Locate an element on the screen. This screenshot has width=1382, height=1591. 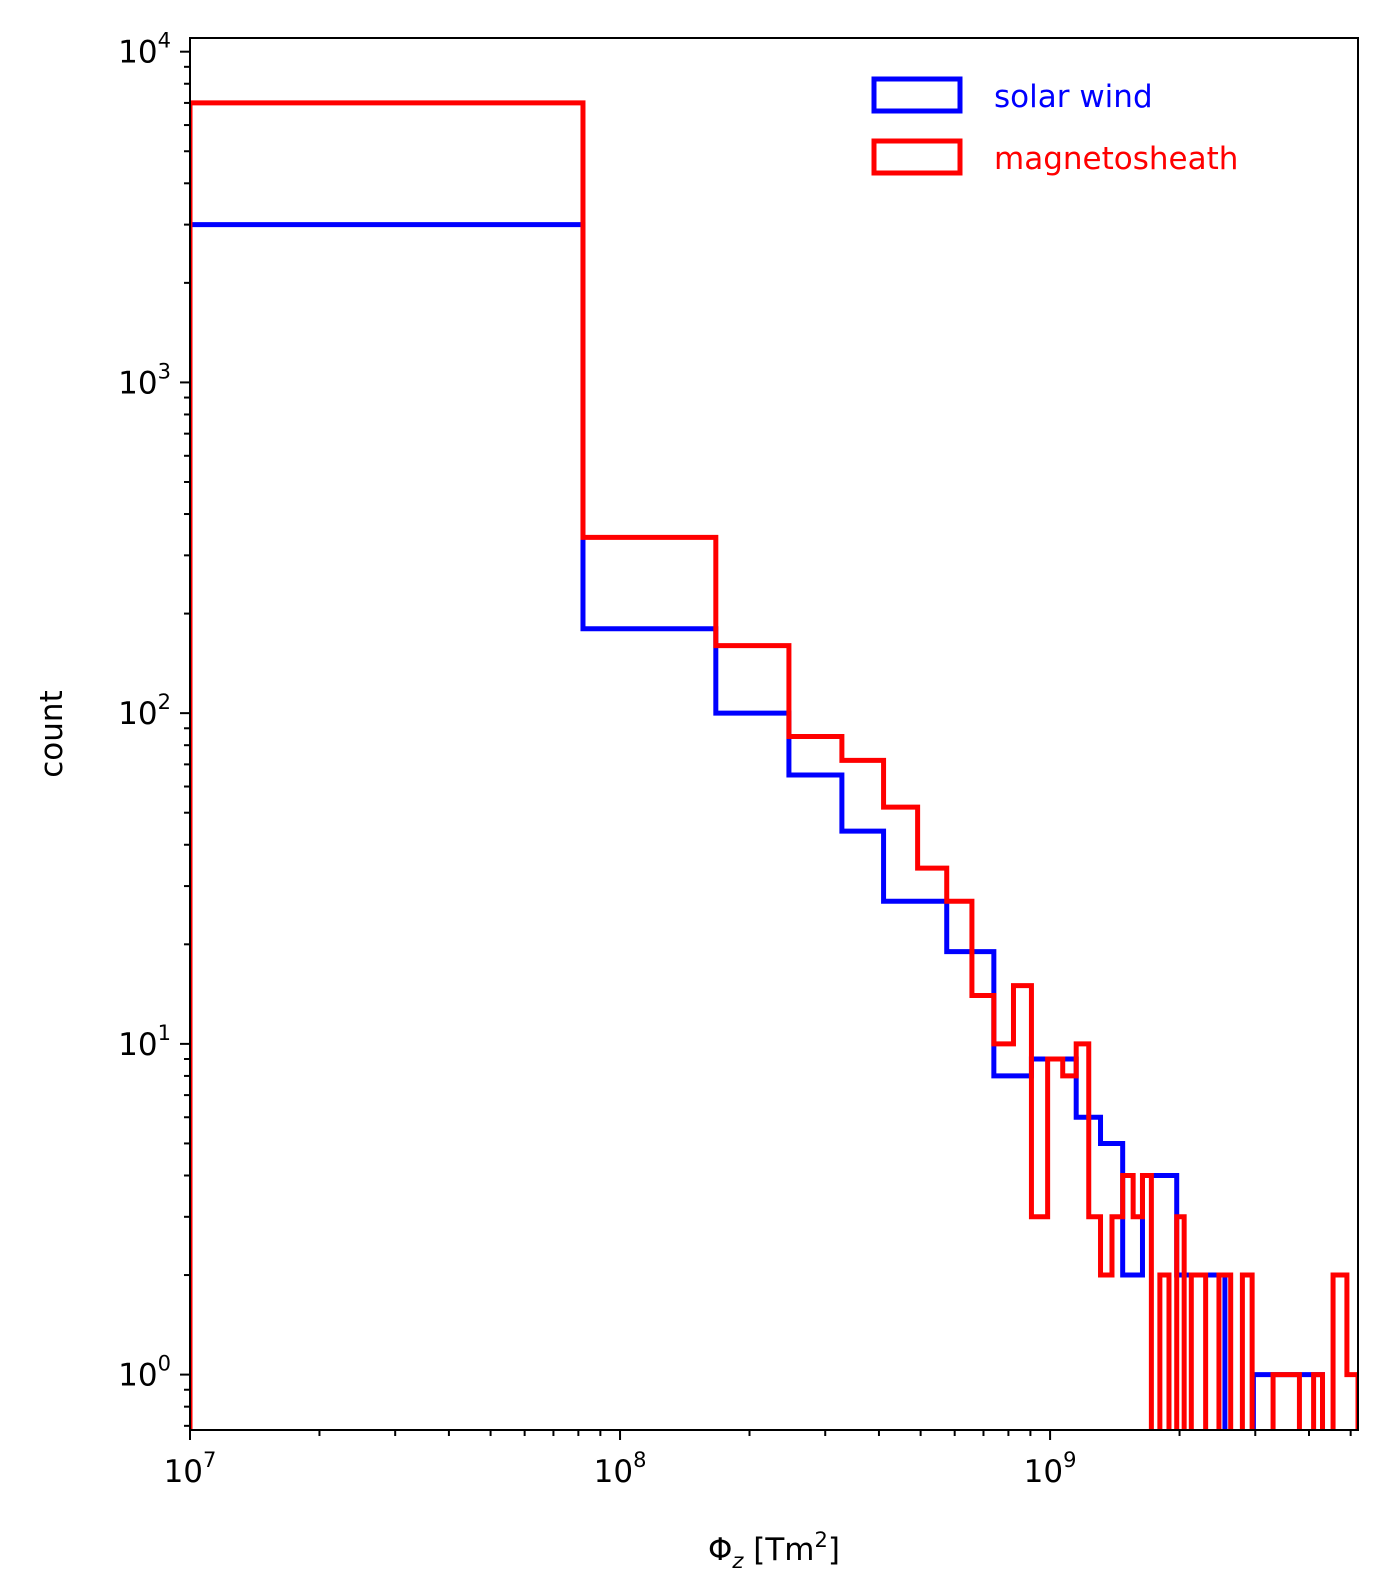
y-tick-label: 10² is located at coordinates (144, 711).